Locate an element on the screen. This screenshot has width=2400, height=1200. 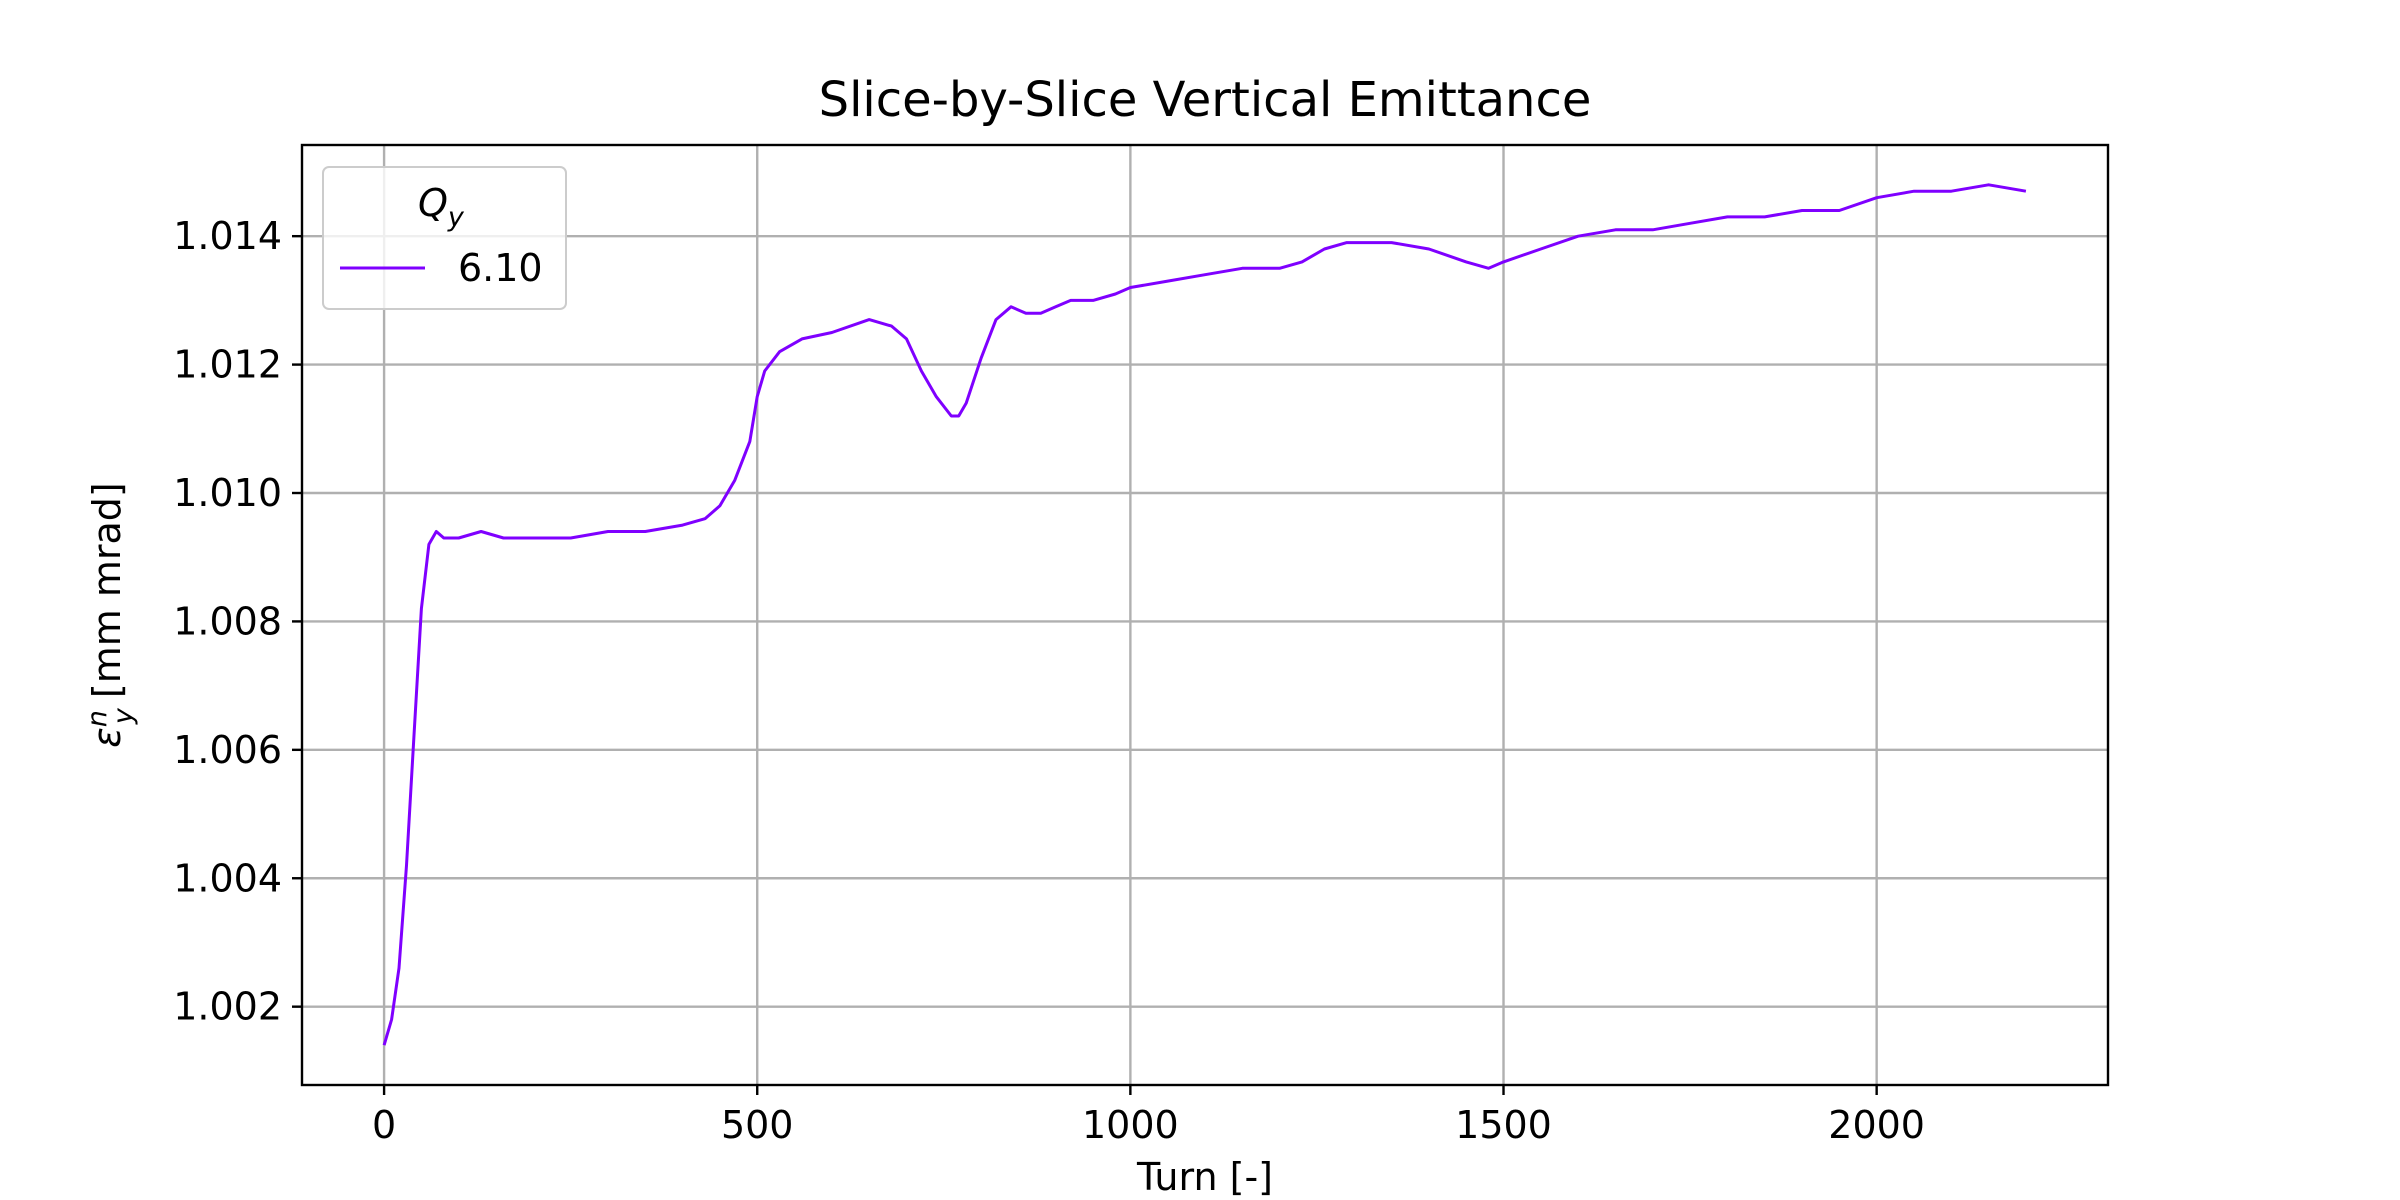
x-tick-label: 2000 is located at coordinates (1876, 1125).